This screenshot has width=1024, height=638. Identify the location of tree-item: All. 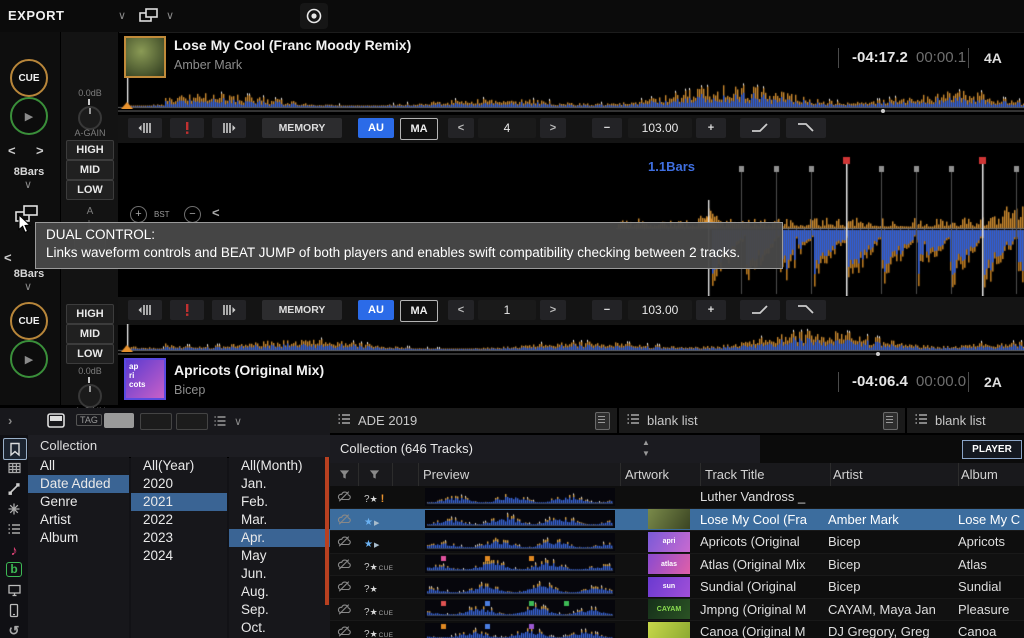
(48, 465).